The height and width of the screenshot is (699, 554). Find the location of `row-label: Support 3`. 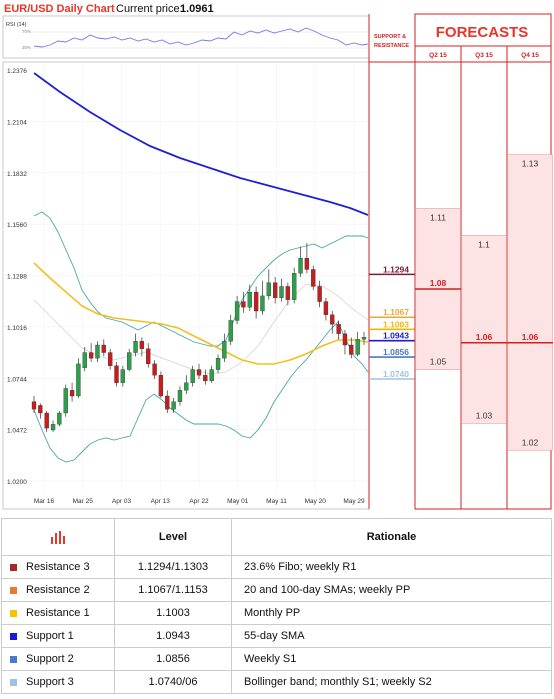

row-label: Support 3 is located at coordinates (50, 682).